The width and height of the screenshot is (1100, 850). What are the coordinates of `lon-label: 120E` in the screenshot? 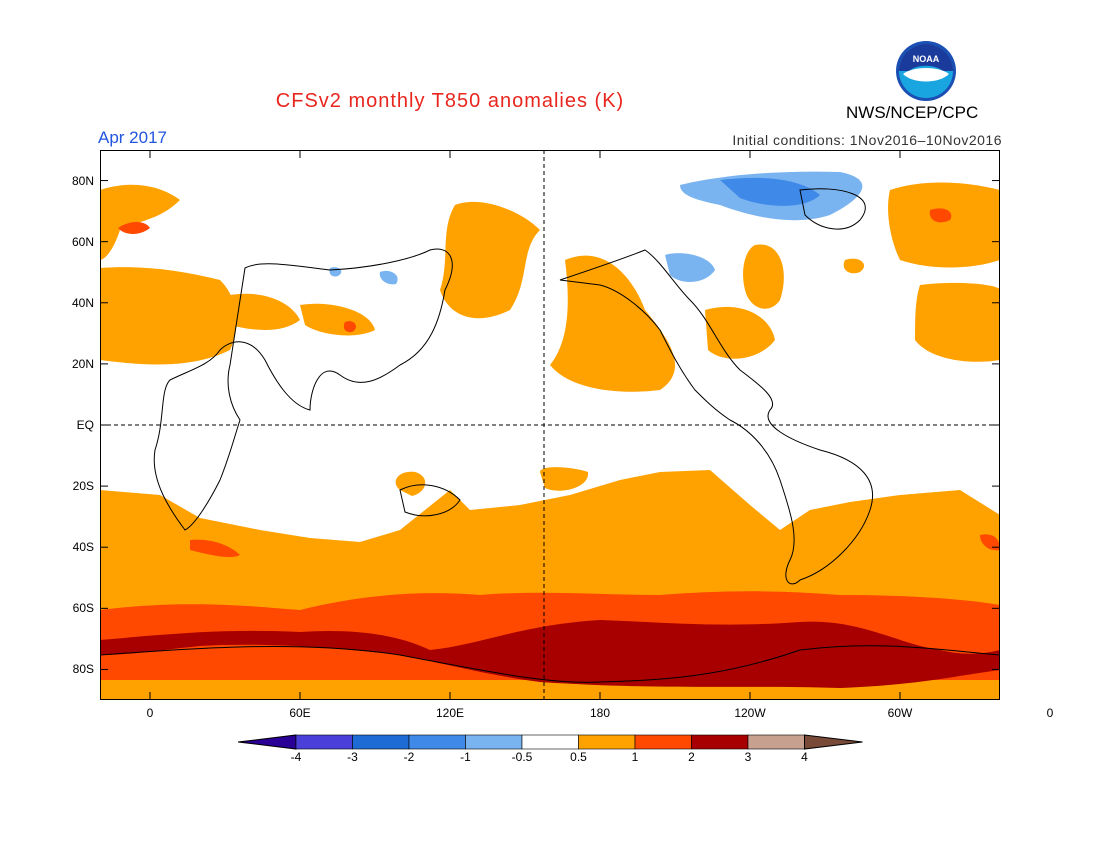 It's located at (450, 713).